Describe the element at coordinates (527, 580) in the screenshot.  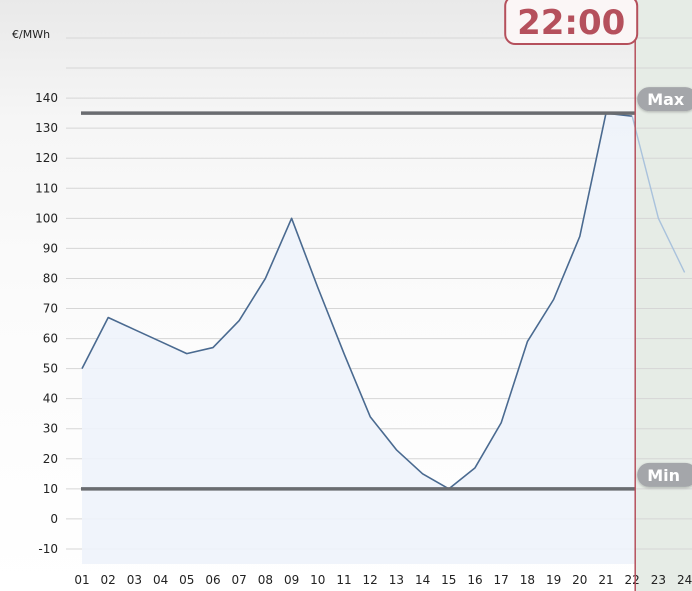
I see `x-tick-label: 18` at that location.